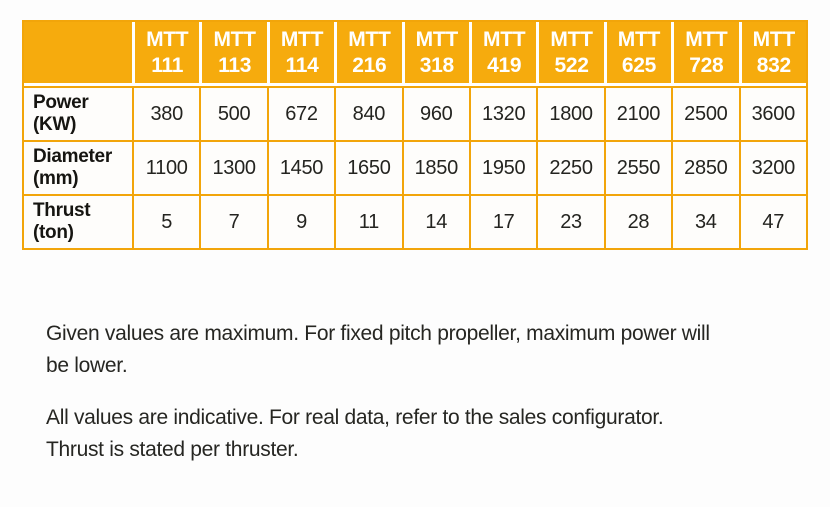  Describe the element at coordinates (637, 167) in the screenshot. I see `value-cell: 2550` at that location.